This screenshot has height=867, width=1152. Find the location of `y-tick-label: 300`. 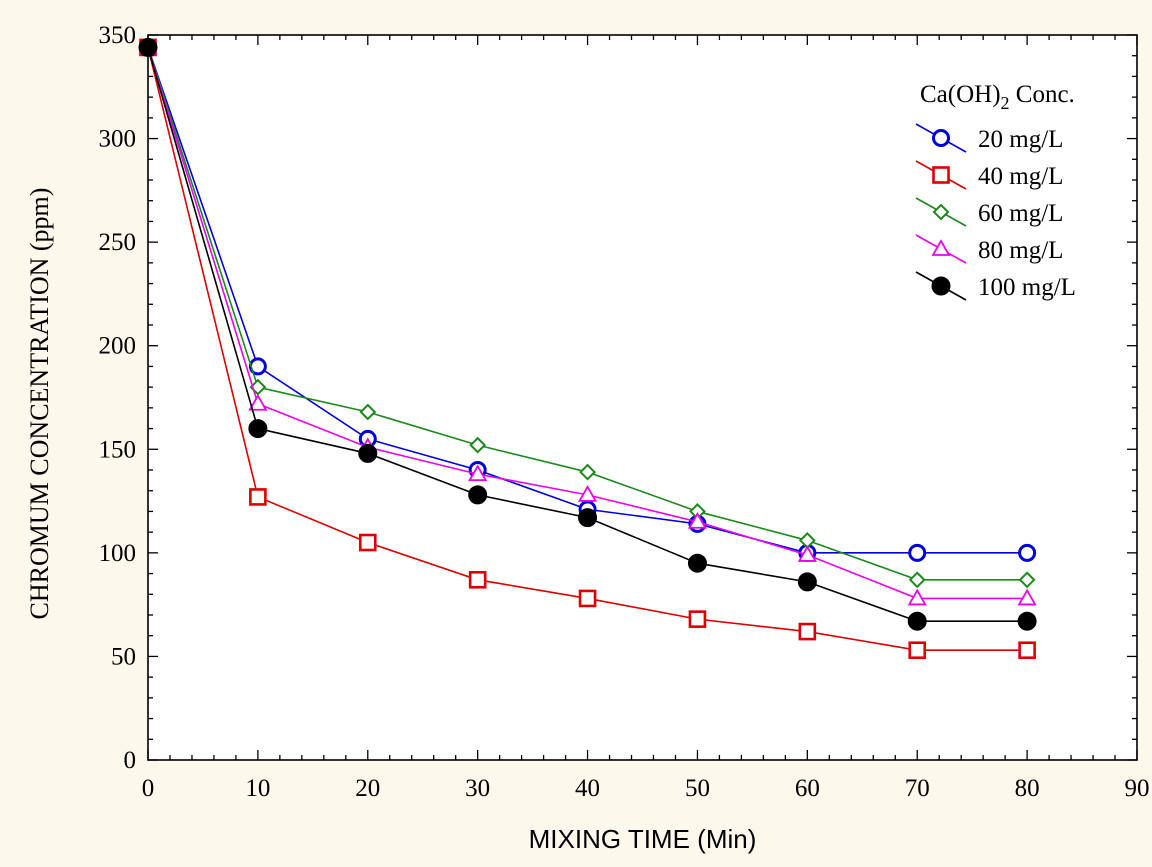

y-tick-label: 300 is located at coordinates (118, 139).